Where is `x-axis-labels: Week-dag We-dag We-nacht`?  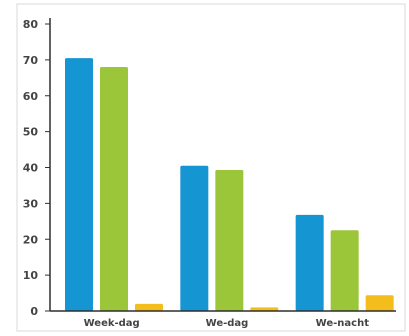
x-axis-labels: Week-dag We-dag We-nacht is located at coordinates (227, 323).